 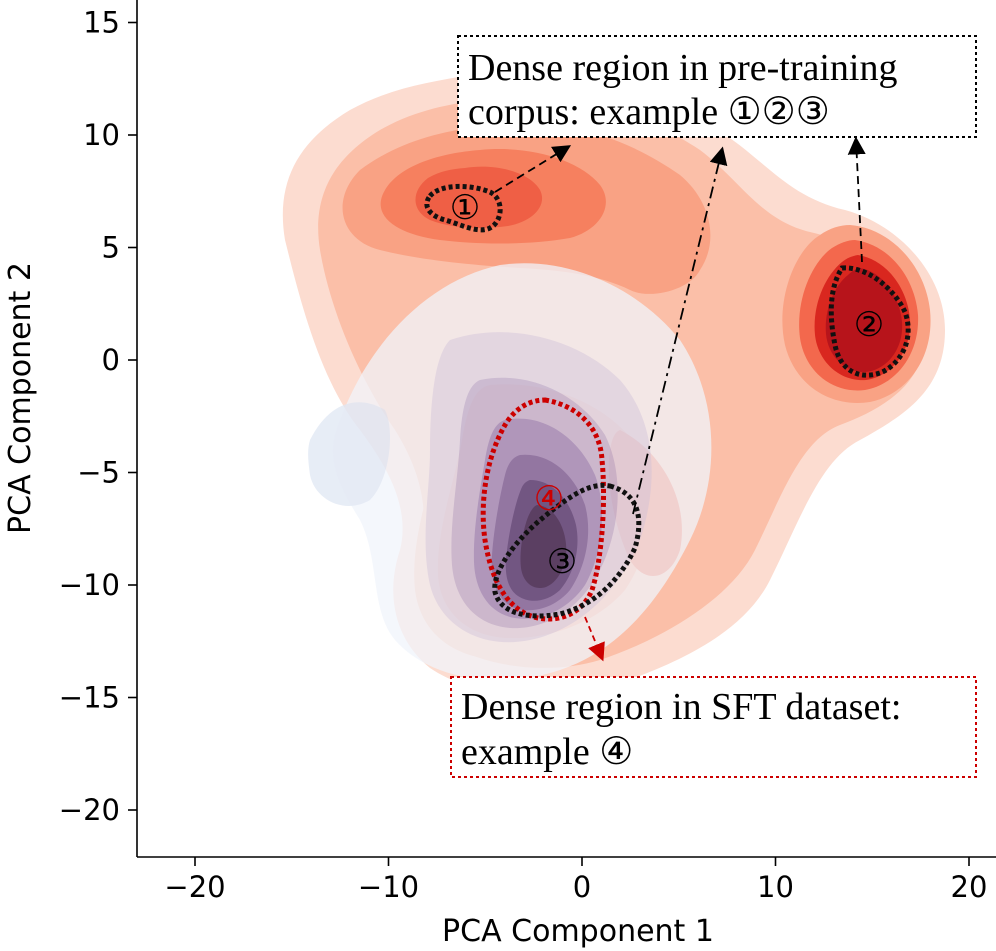 What do you see at coordinates (111, 360) in the screenshot?
I see `y-tick-label: 0` at bounding box center [111, 360].